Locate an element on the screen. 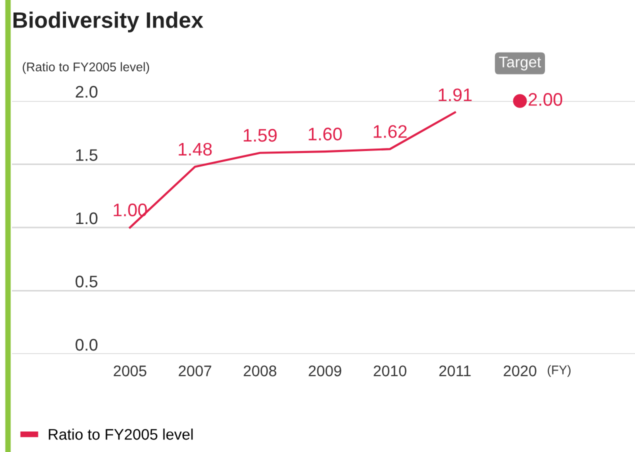 The width and height of the screenshot is (635, 452). legend-label: Ratio to FY2005 level is located at coordinates (120, 434).